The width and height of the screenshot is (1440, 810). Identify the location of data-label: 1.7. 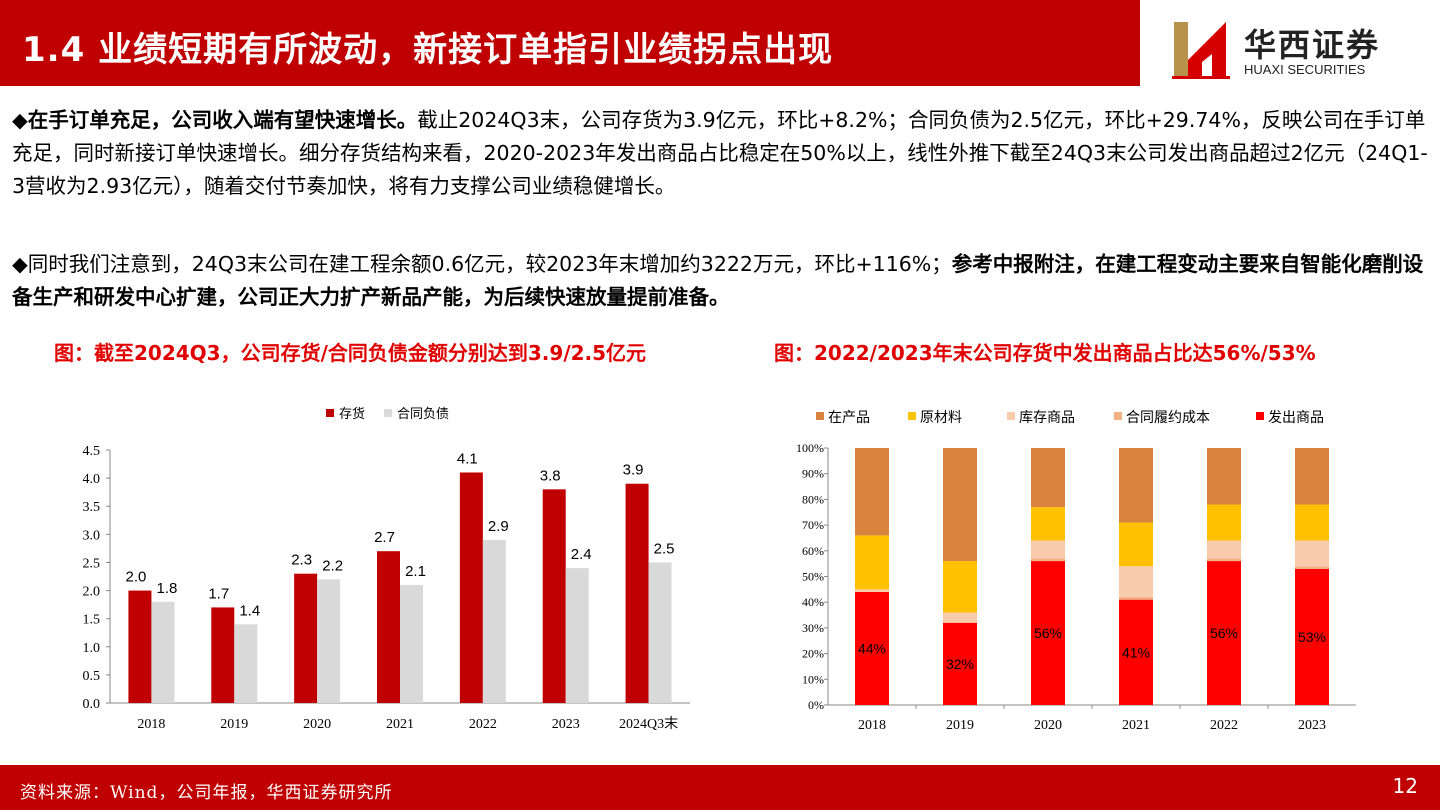
(218, 593).